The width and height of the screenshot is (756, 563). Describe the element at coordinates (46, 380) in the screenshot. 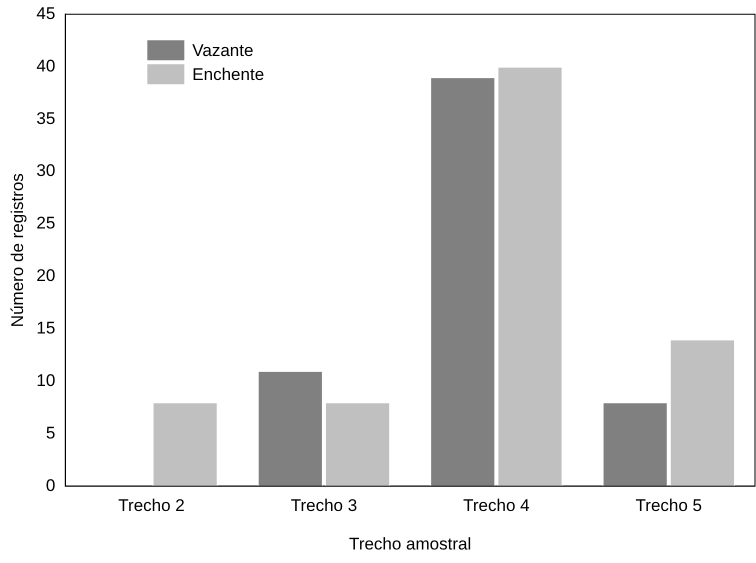

I see `y-tick-label: 10` at that location.